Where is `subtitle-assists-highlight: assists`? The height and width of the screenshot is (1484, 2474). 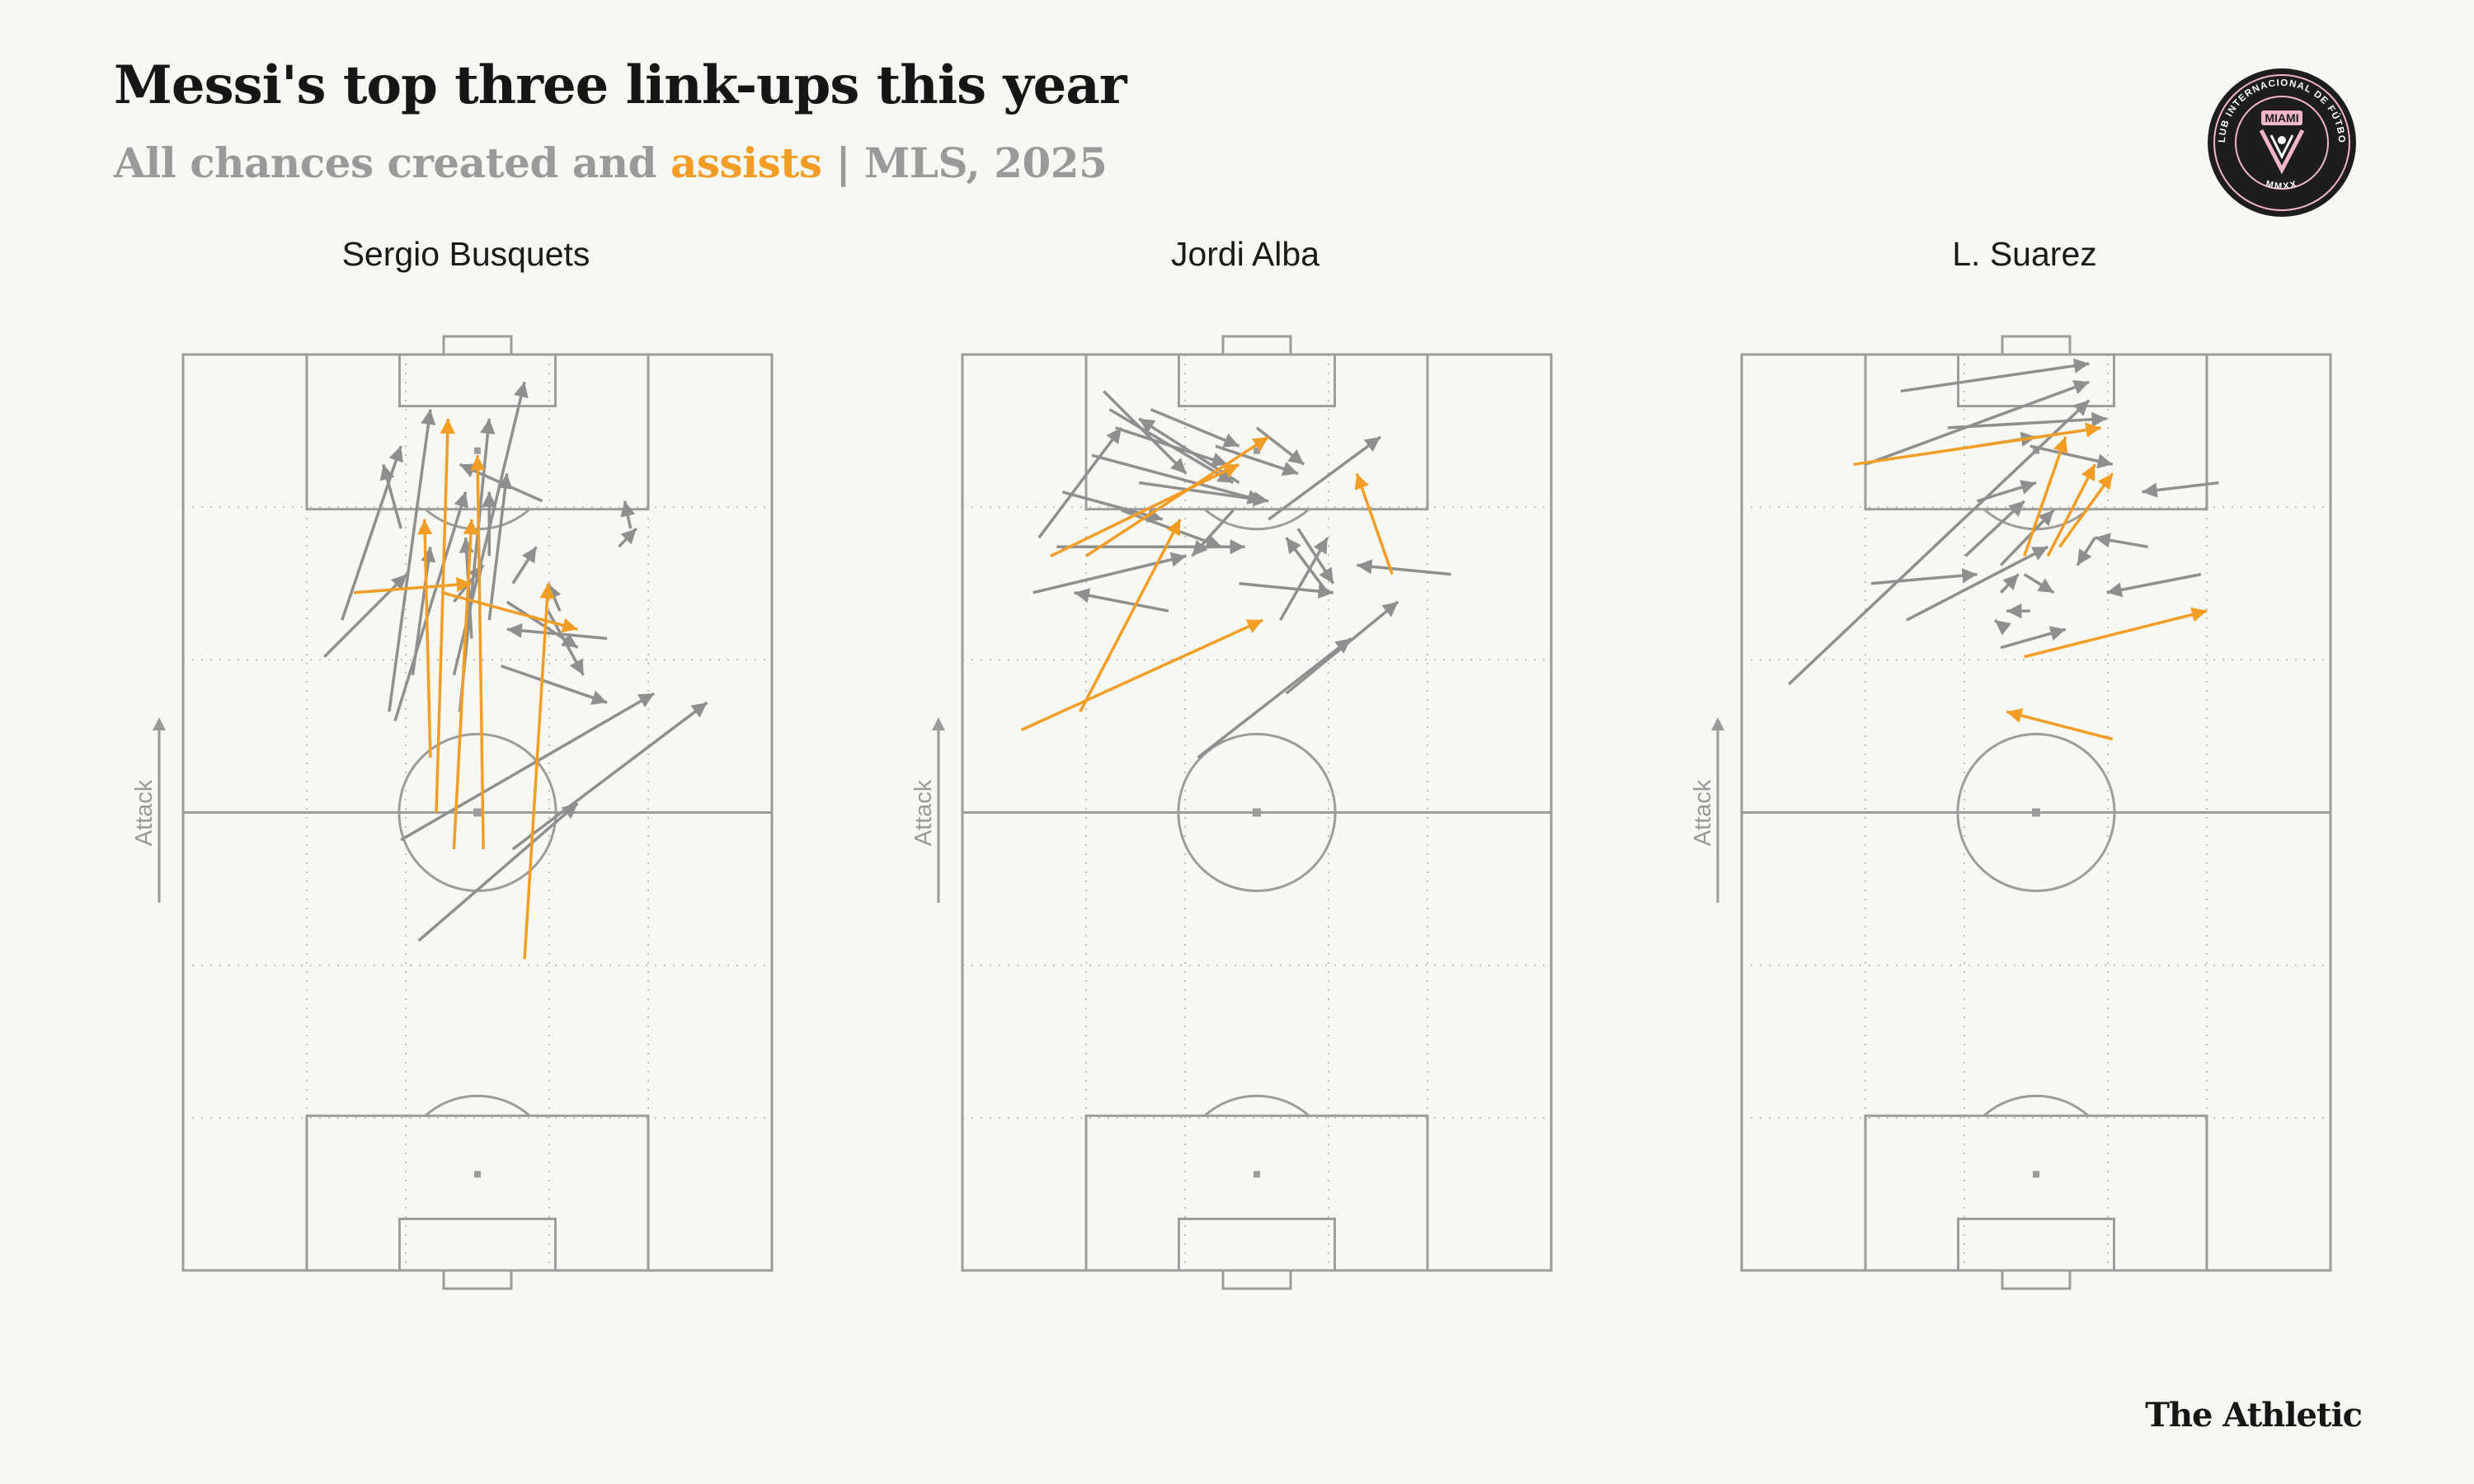 subtitle-assists-highlight: assists is located at coordinates (746, 163).